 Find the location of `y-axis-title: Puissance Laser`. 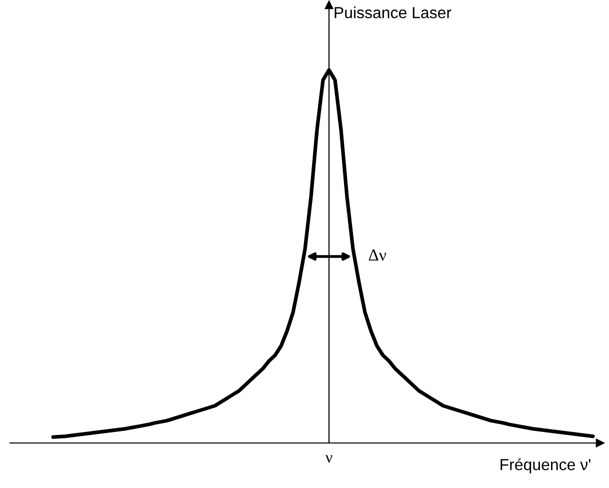

y-axis-title: Puissance Laser is located at coordinates (393, 12).